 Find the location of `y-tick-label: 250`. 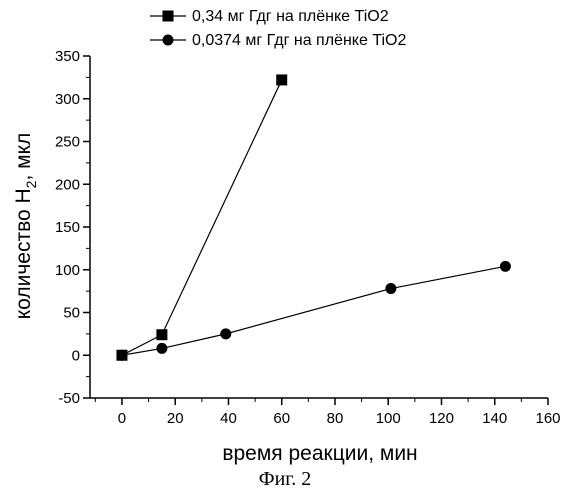

y-tick-label: 250 is located at coordinates (67, 142).